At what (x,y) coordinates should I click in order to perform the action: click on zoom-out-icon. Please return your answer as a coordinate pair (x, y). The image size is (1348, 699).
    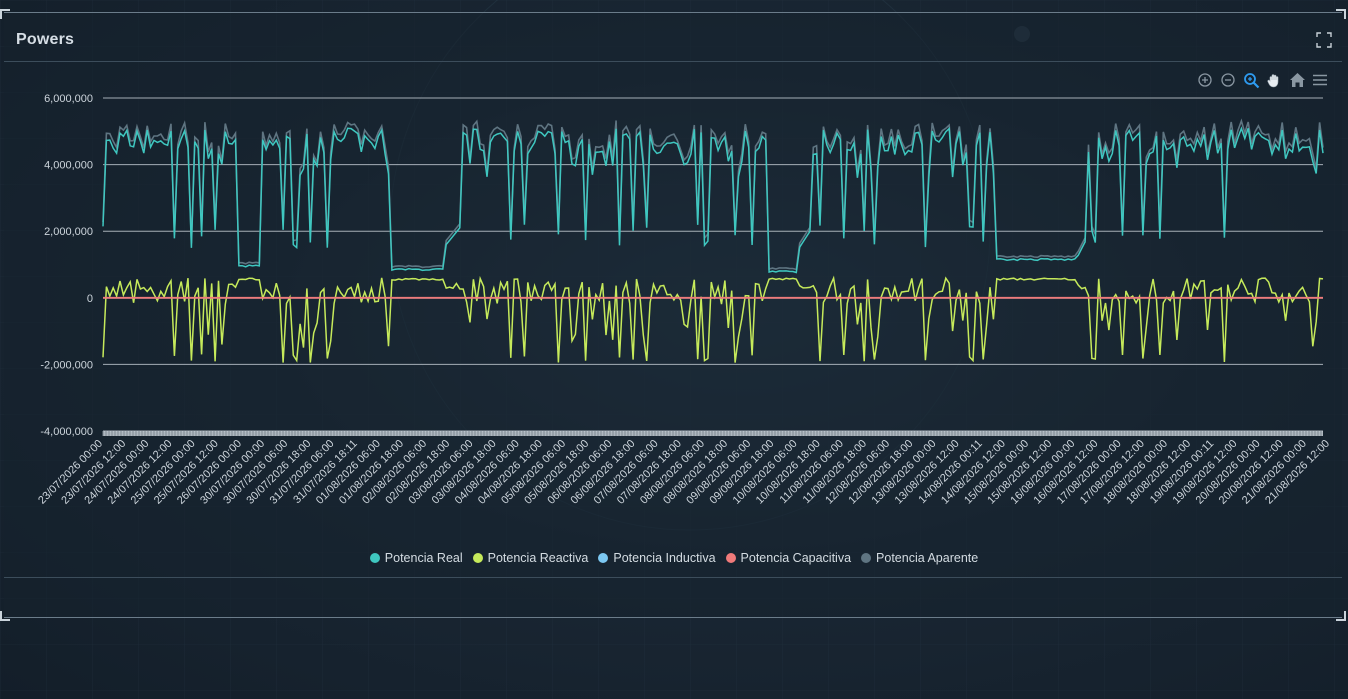
    Looking at the image, I should click on (1228, 80).